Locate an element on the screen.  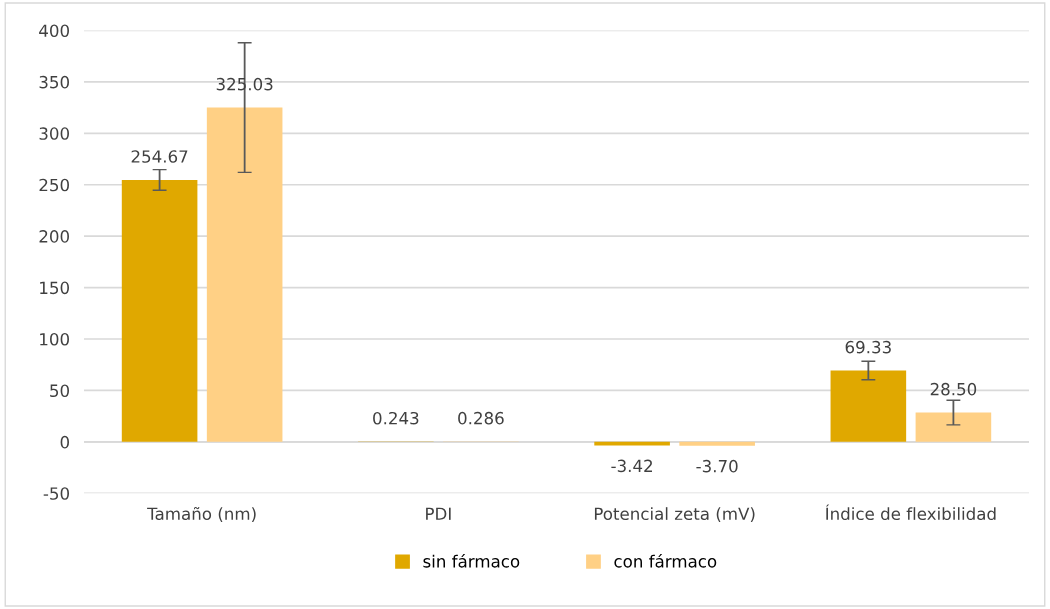
y-tick-label: 350 is located at coordinates (54, 82).